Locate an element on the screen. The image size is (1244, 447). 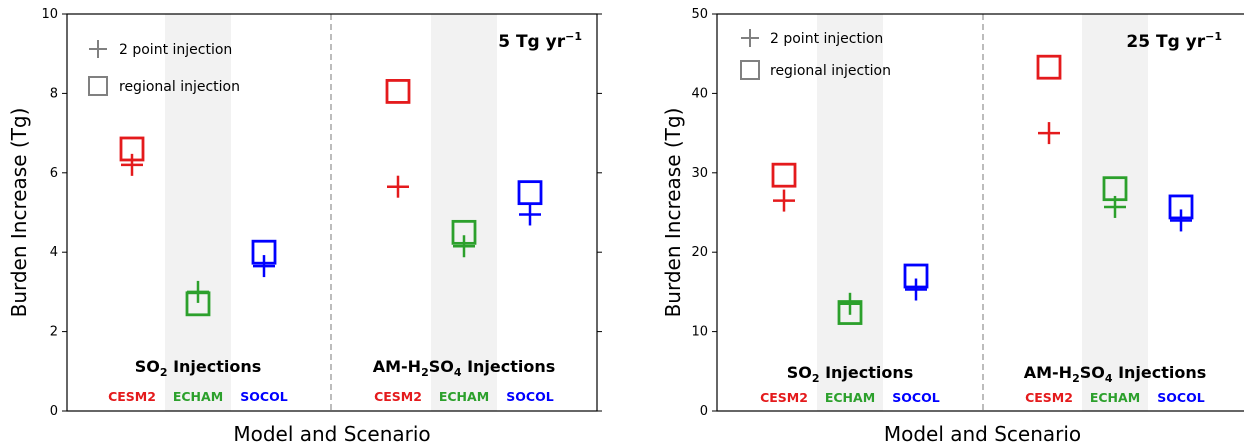
y-tick-label: 40 is located at coordinates (699, 93).